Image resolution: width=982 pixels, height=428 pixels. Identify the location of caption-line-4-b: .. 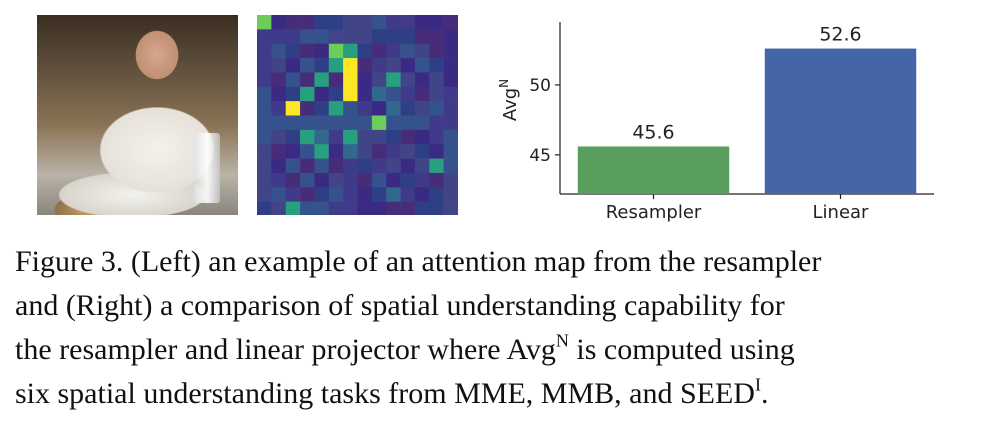
(764, 393).